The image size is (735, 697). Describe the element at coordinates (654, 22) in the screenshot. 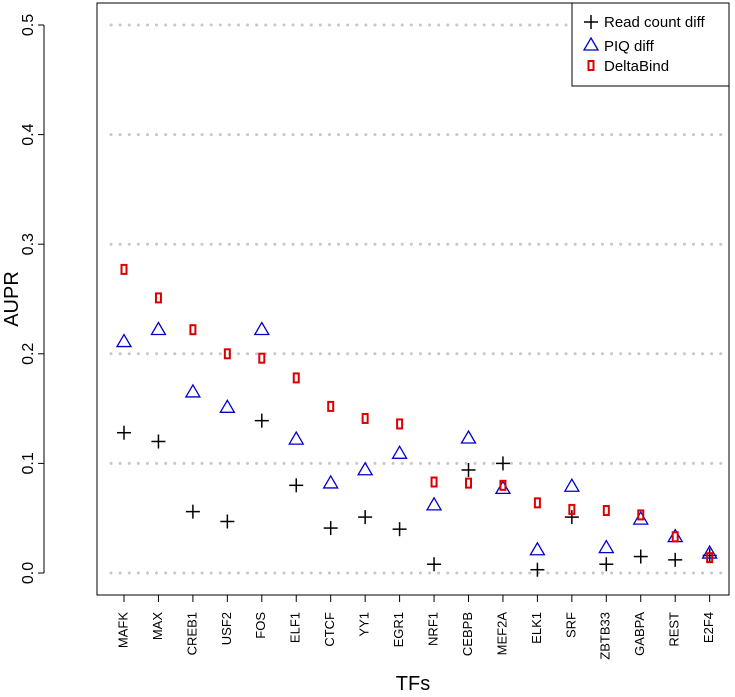

I see `legend-label-read-count: Read count diff` at that location.